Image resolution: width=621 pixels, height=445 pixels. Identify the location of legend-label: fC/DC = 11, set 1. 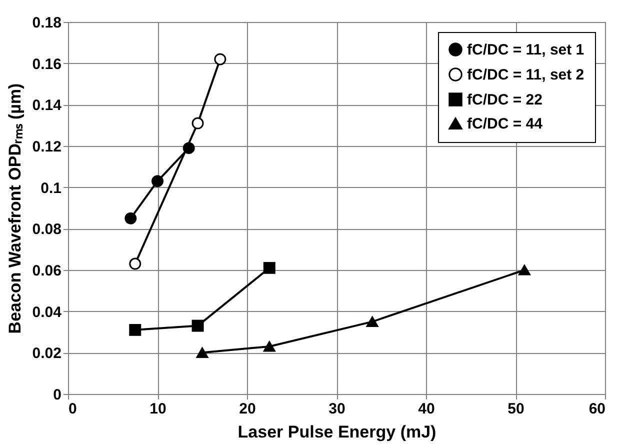
(525, 50).